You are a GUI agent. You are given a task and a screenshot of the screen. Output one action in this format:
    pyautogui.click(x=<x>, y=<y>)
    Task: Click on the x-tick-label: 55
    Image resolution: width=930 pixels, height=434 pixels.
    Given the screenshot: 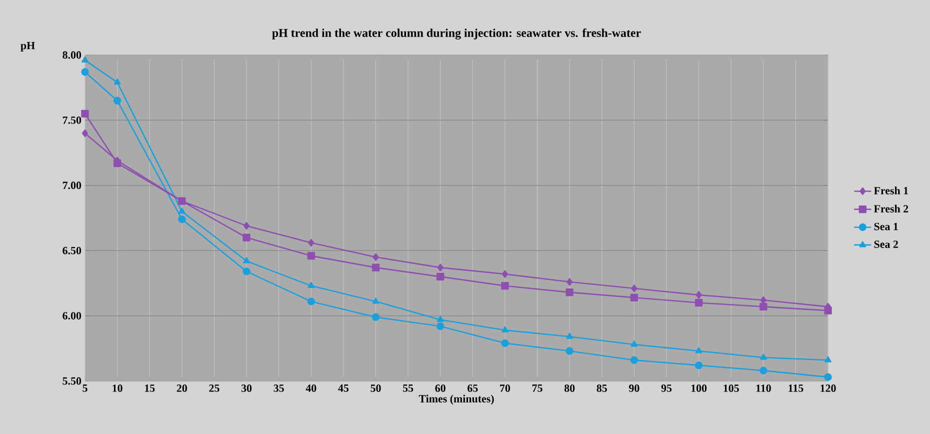 What is the action you would take?
    pyautogui.click(x=408, y=388)
    